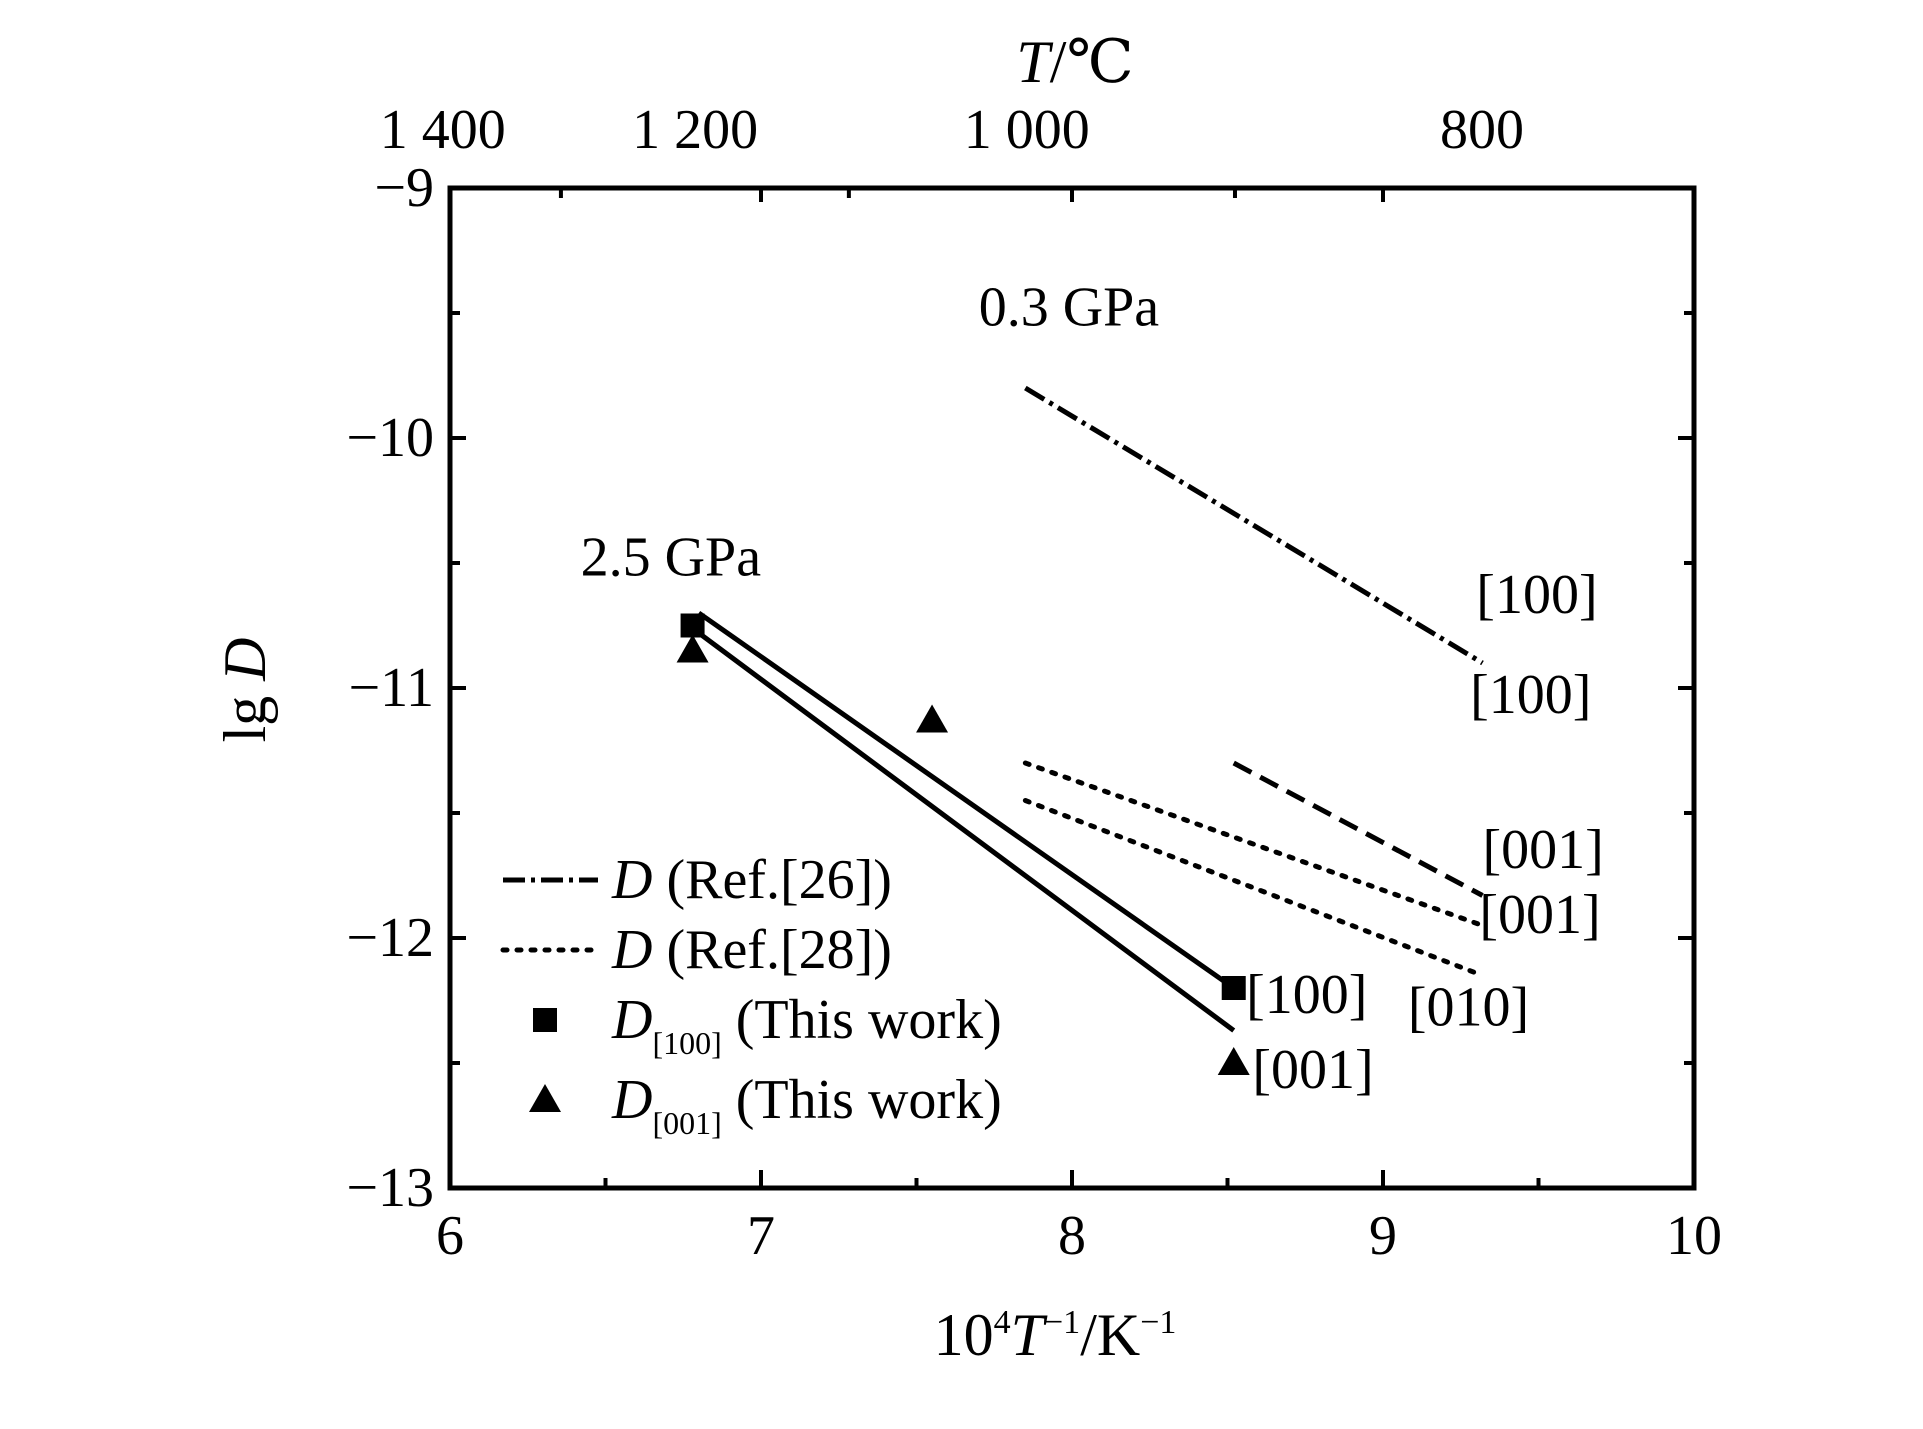 The height and width of the screenshot is (1429, 1923). I want to click on legend-label: D (Ref.[26]), so click(751, 880).